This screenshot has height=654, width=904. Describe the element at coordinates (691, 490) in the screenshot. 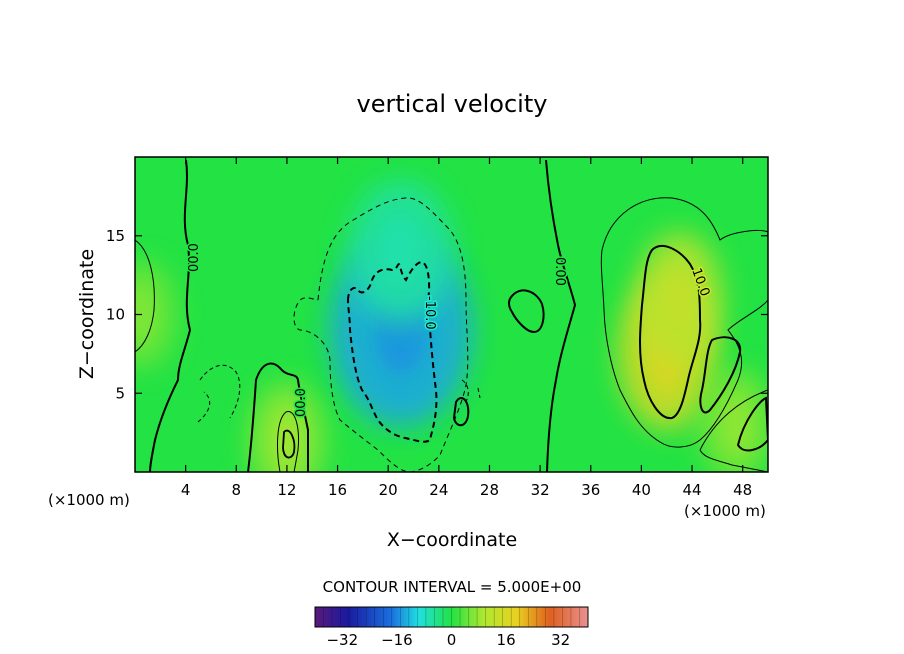

I see `x-tick-label: 44` at that location.